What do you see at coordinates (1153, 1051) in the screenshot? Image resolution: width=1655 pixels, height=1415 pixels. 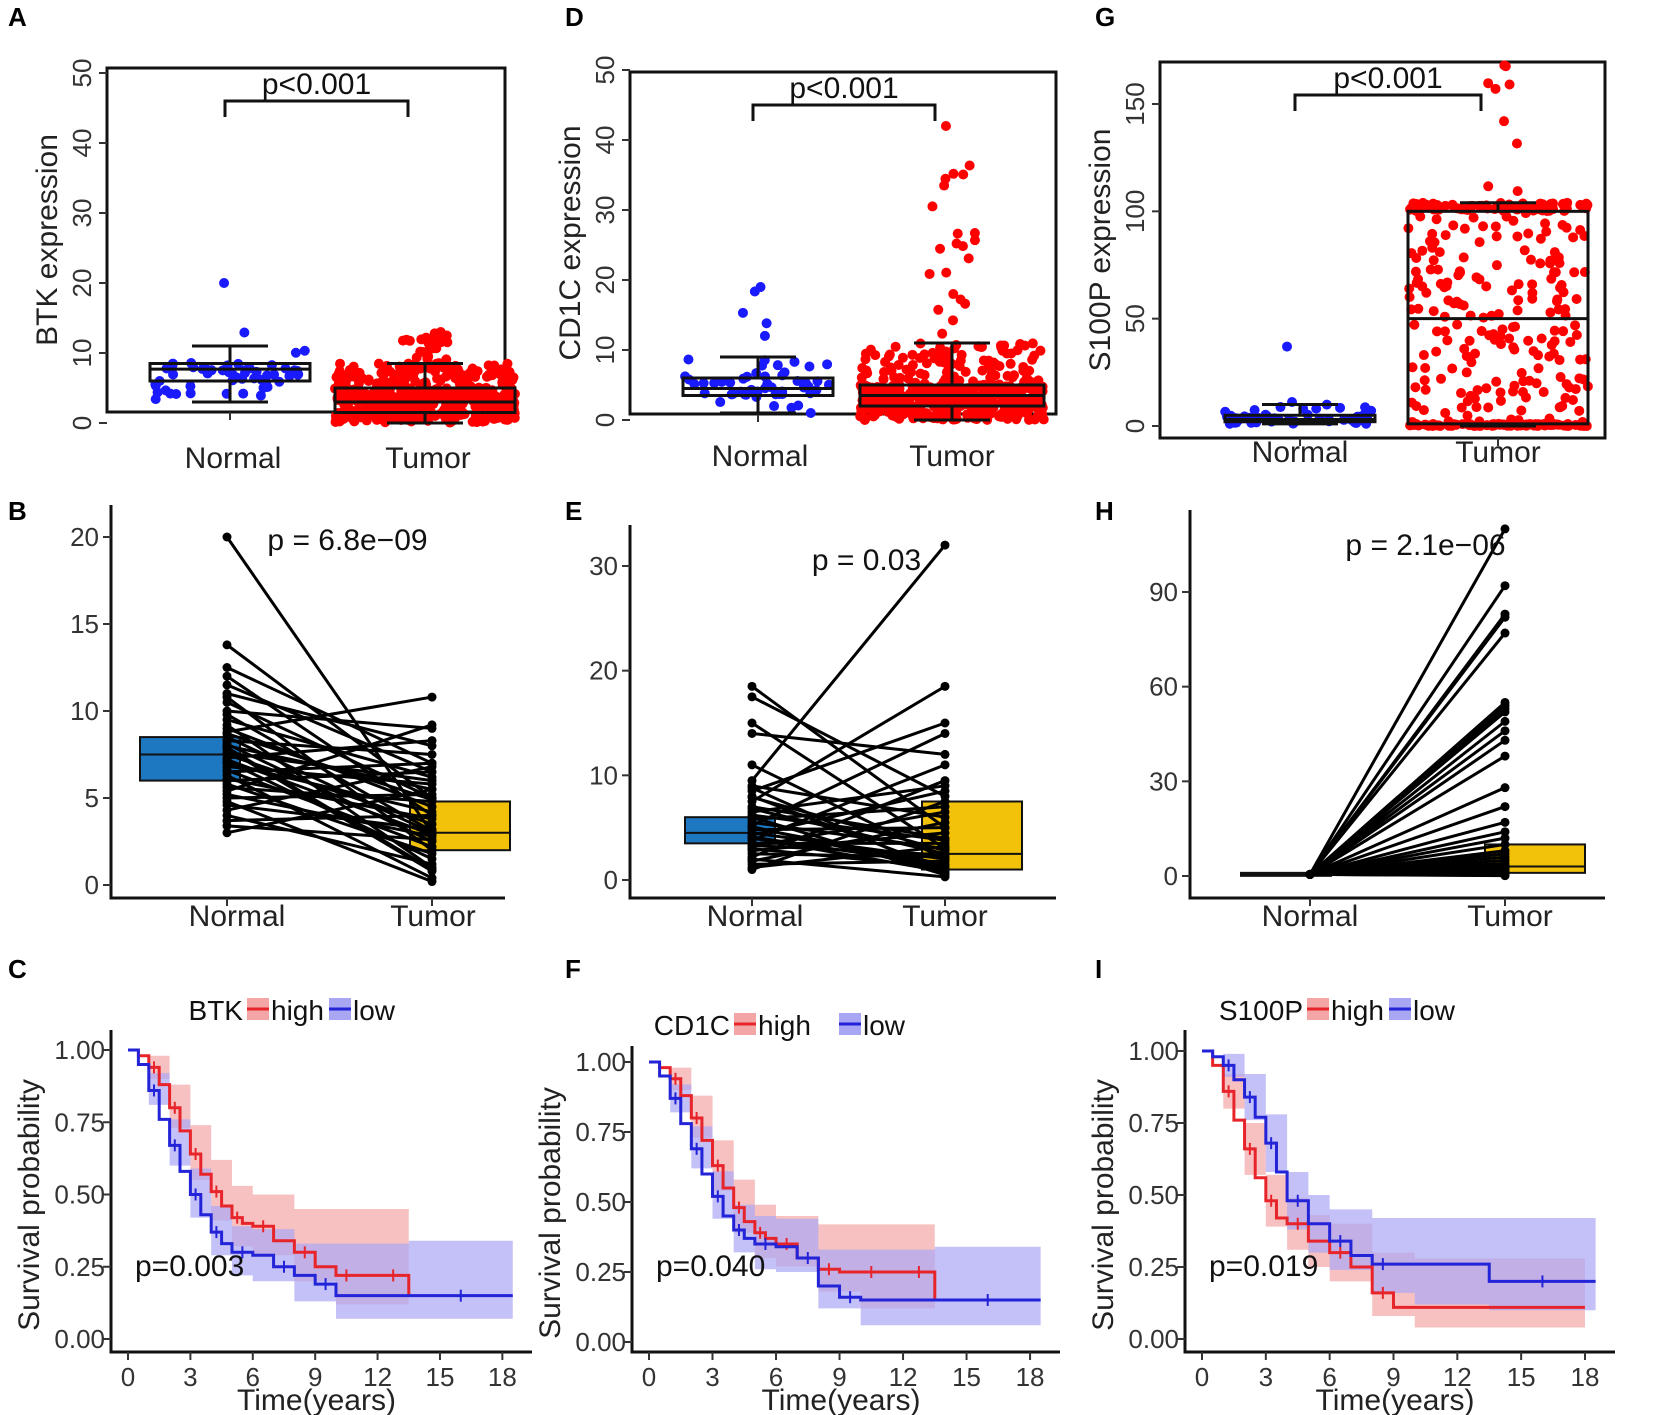 I see `y-tick-label: 1.00` at bounding box center [1153, 1051].